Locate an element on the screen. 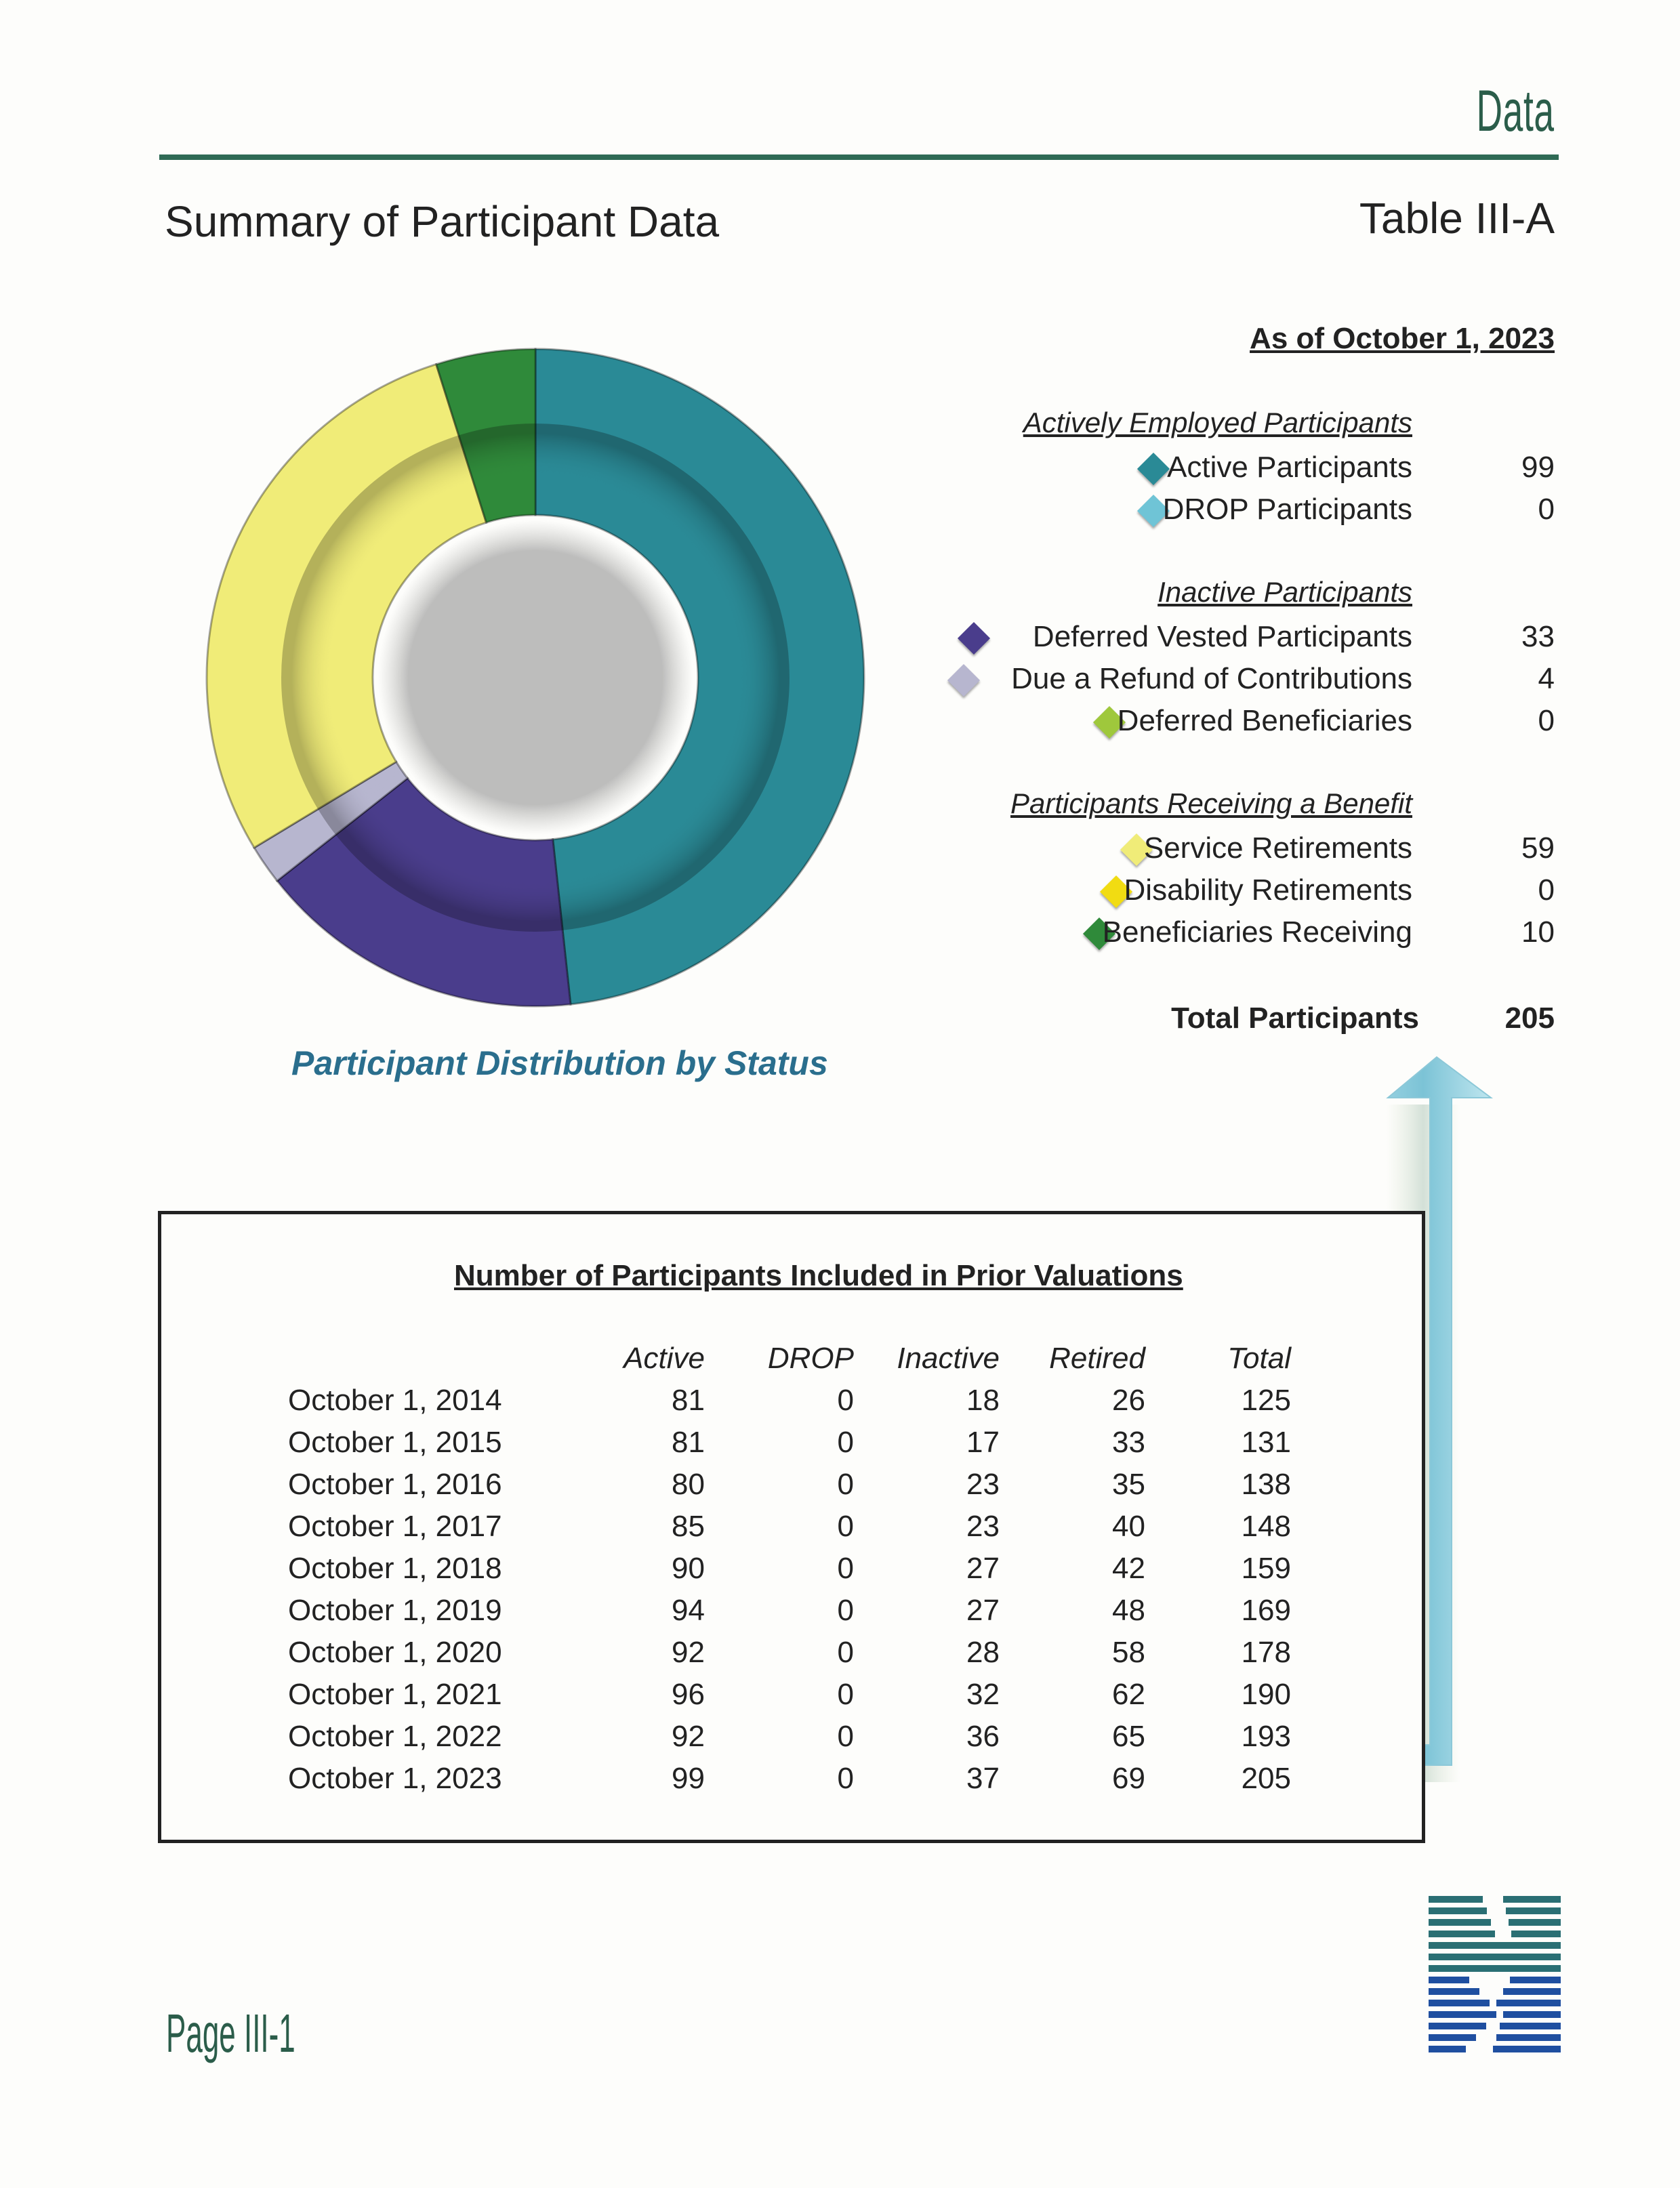  page-title: Summary of Participant Data is located at coordinates (442, 221).